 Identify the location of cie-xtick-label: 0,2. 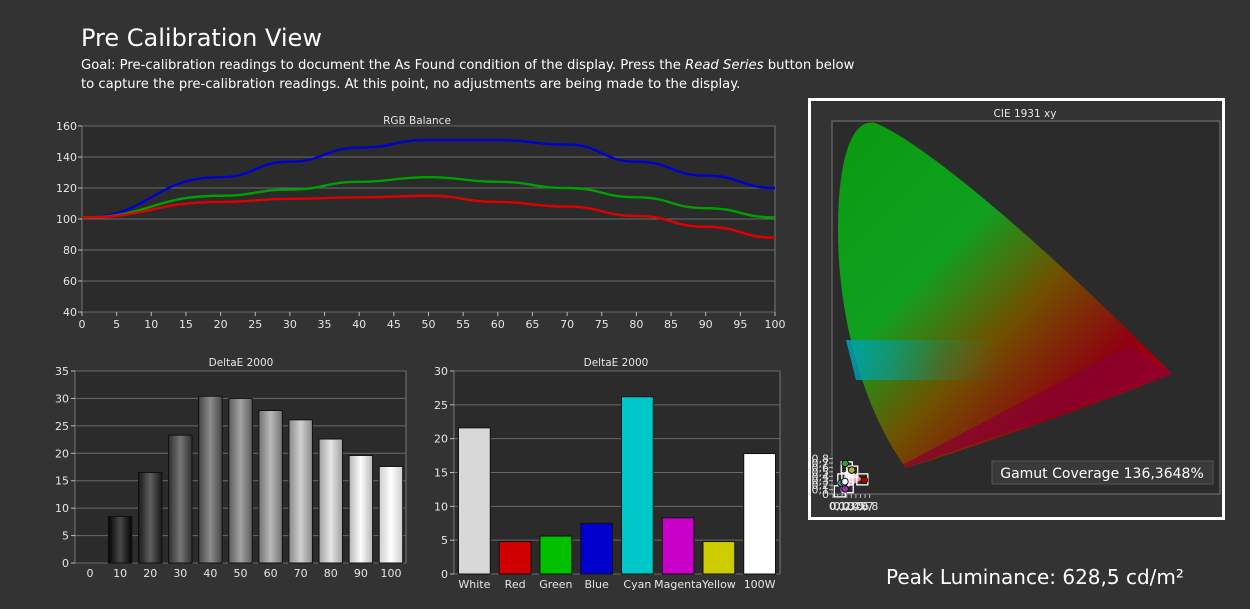
(842, 506).